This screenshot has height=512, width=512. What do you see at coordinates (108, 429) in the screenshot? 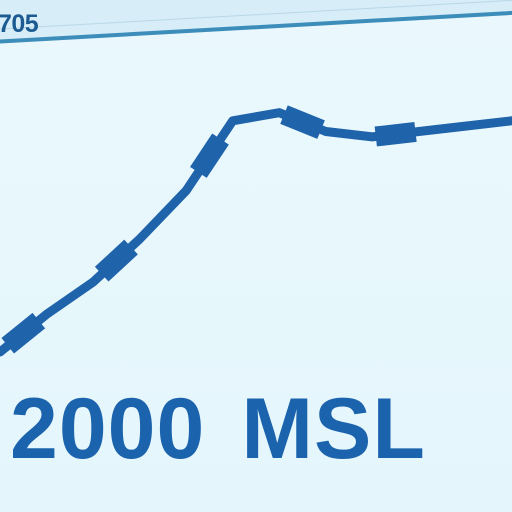
I see `footer-value: 2000` at bounding box center [108, 429].